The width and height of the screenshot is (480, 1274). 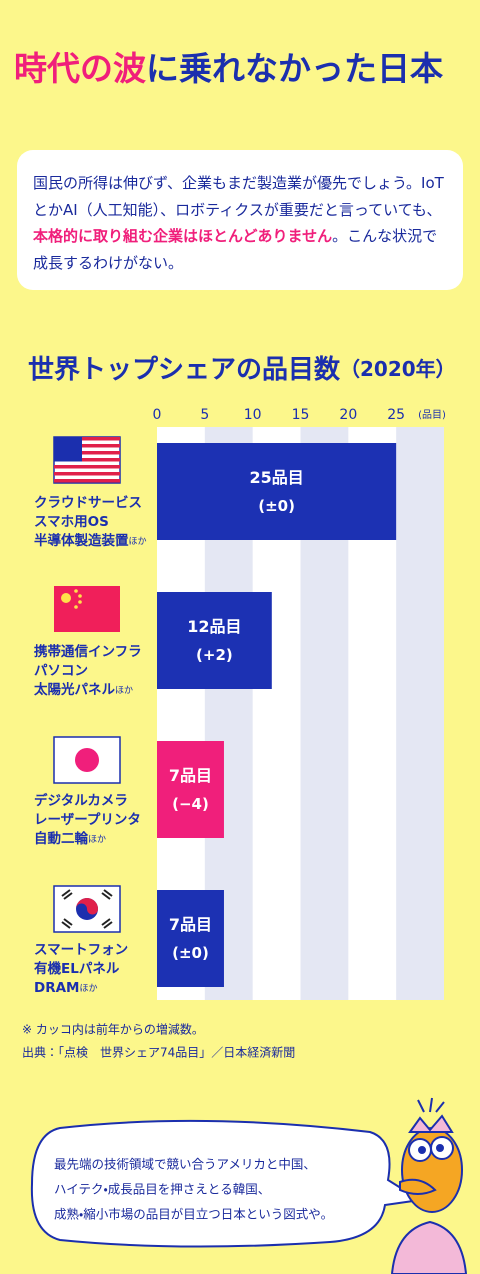 I want to click on intro-box, so click(x=240, y=220).